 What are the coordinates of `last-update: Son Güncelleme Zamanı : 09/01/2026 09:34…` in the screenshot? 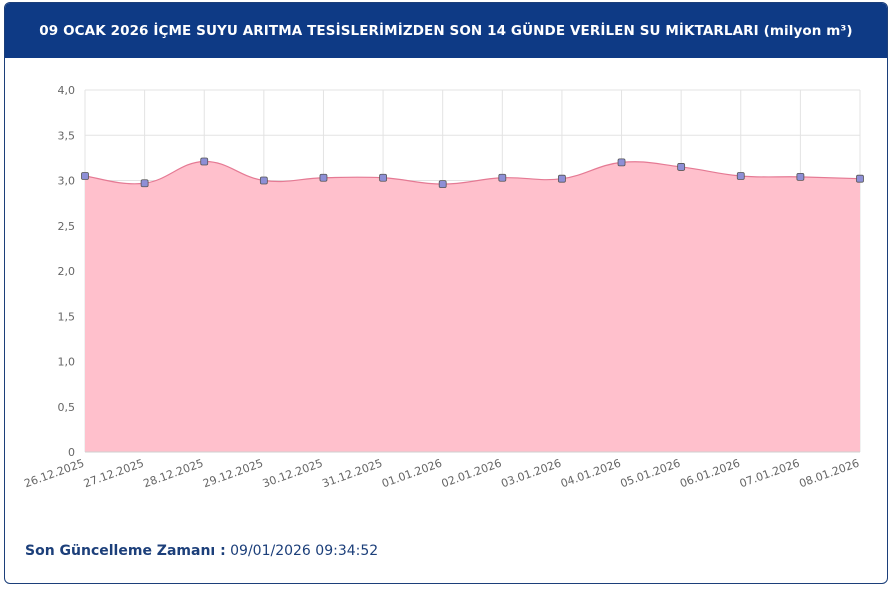 It's located at (201, 551).